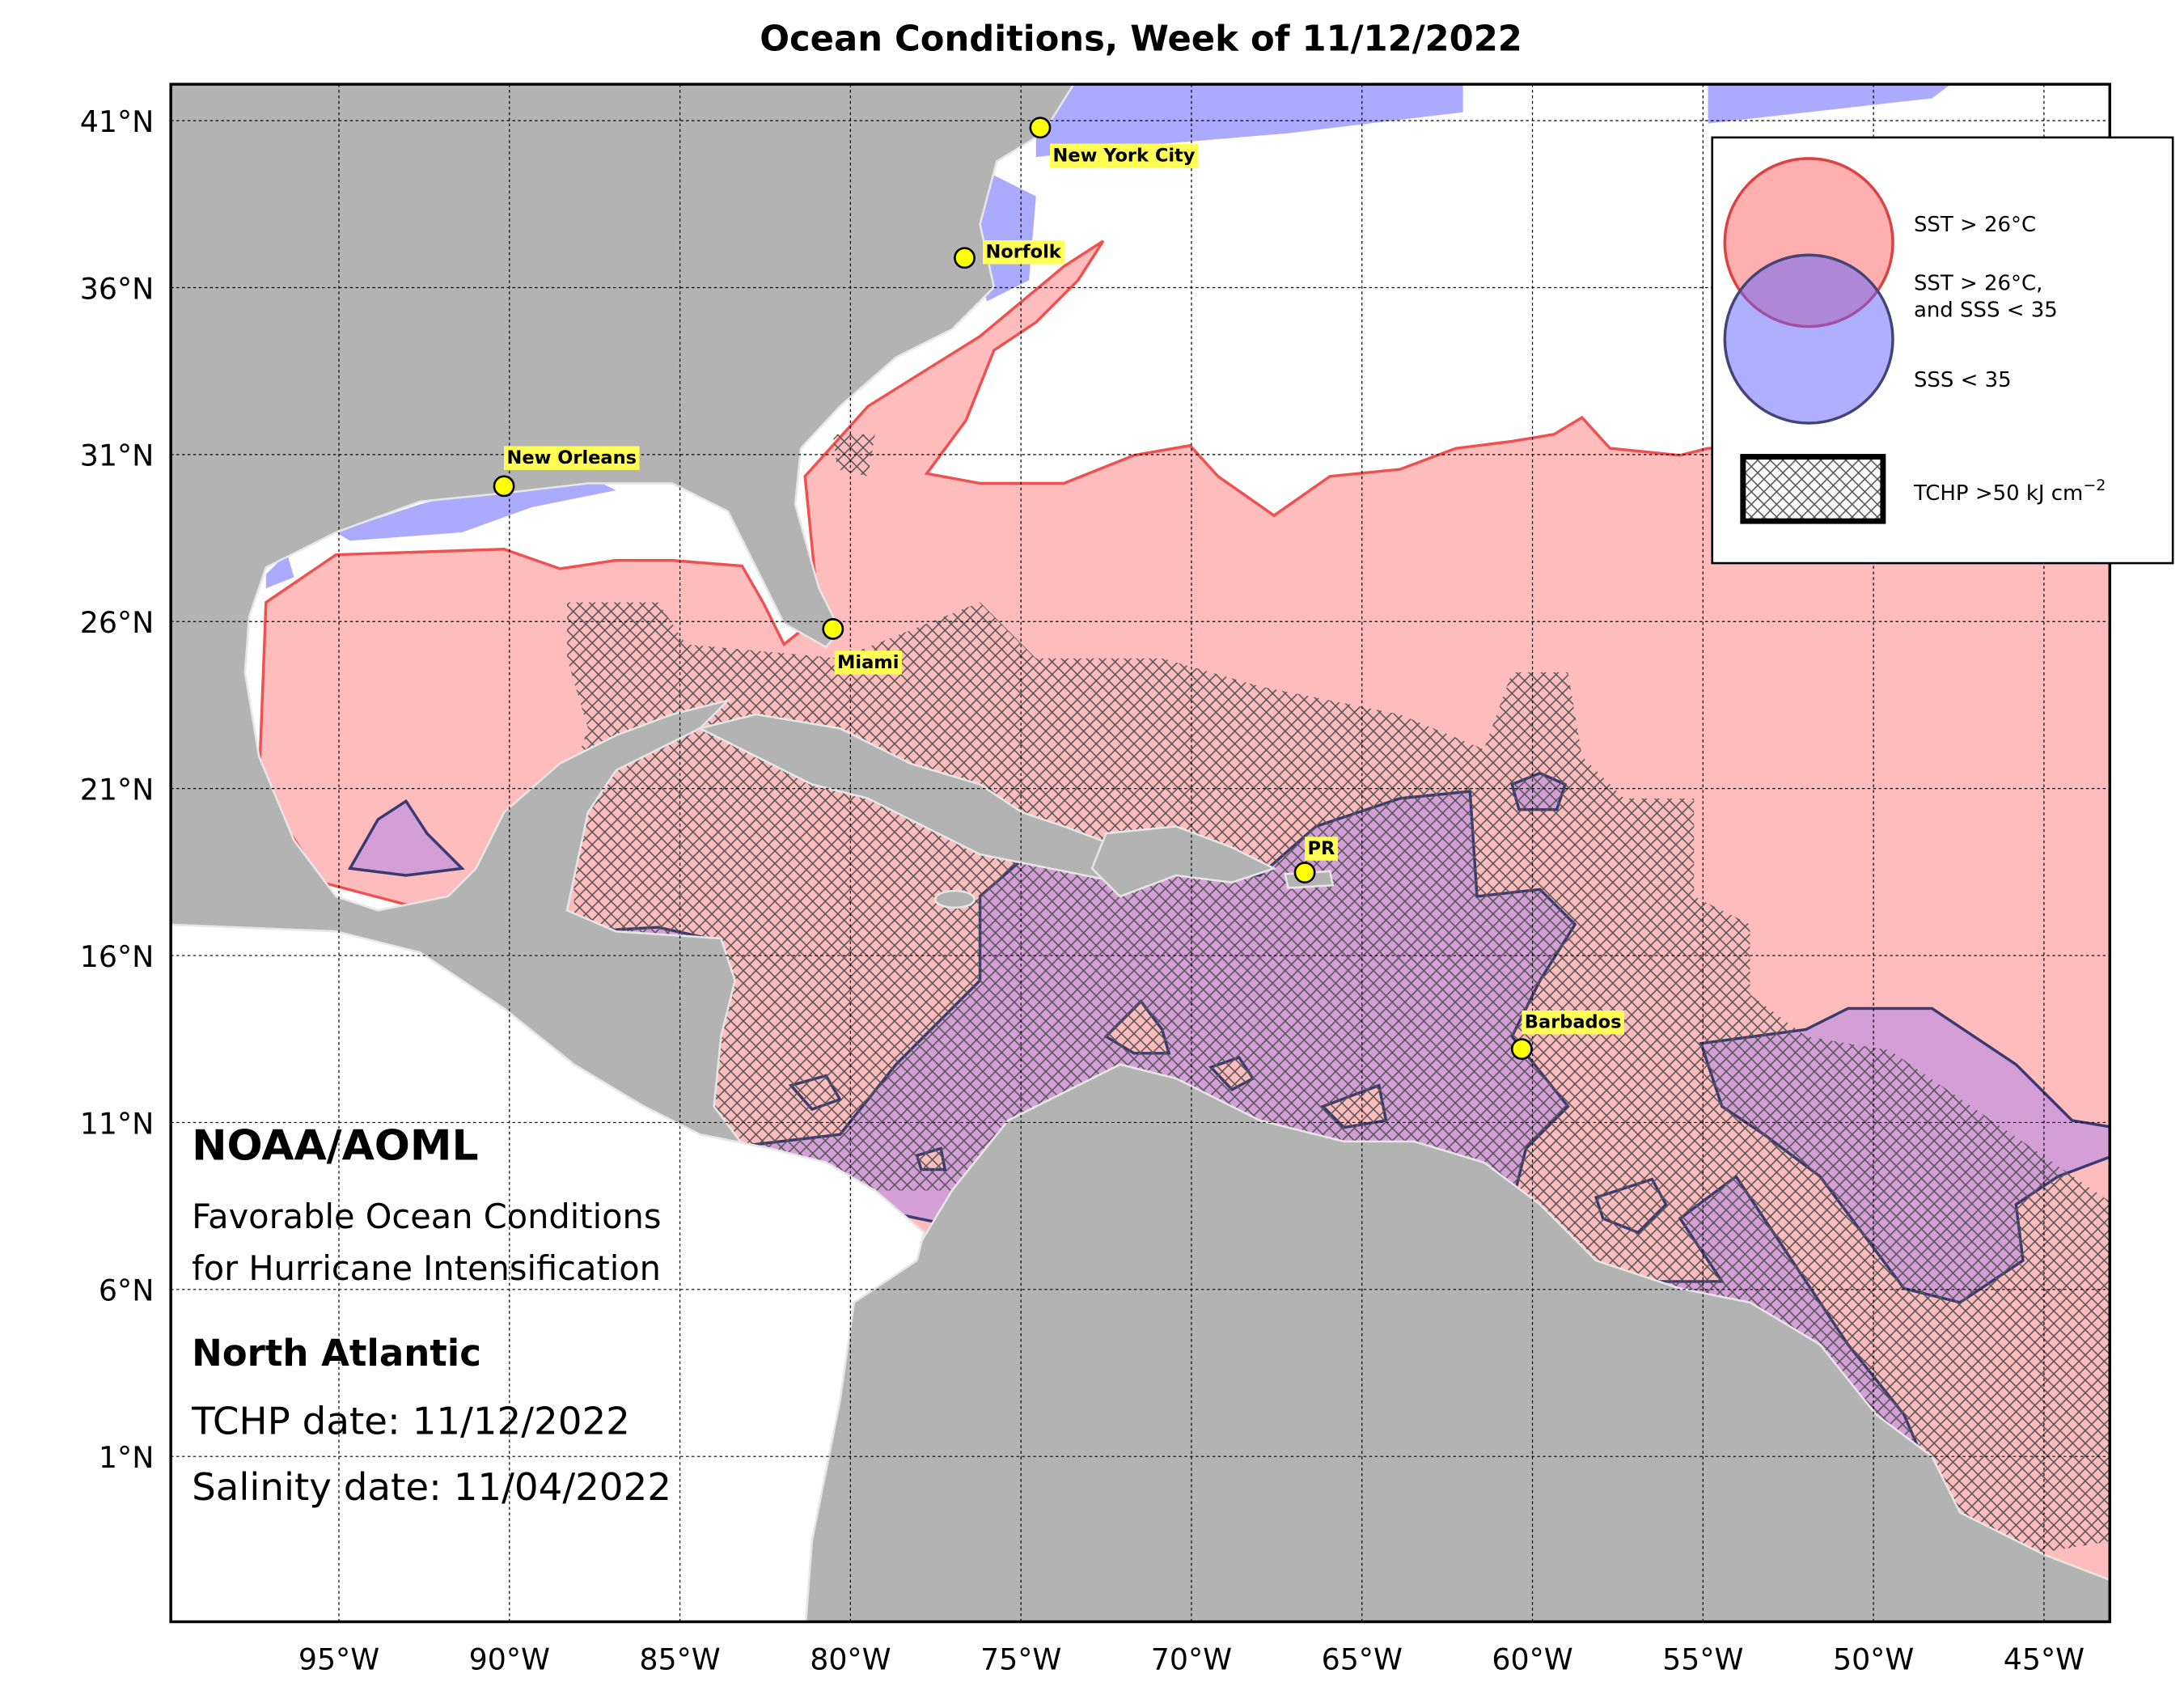  I want to click on lat-tick-label: 26°N, so click(117, 622).